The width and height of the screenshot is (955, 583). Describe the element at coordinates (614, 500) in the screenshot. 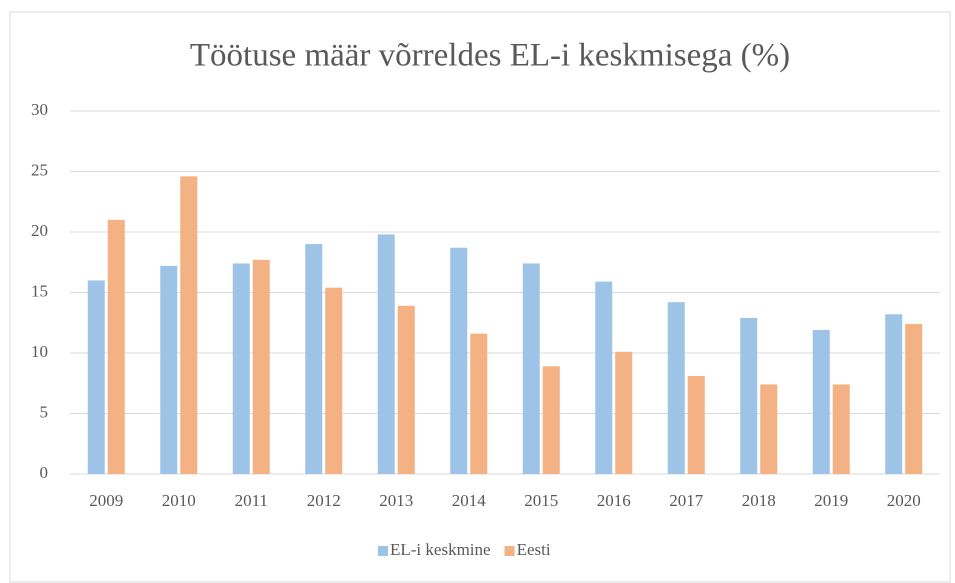

I see `x-tick-label: 2016` at that location.